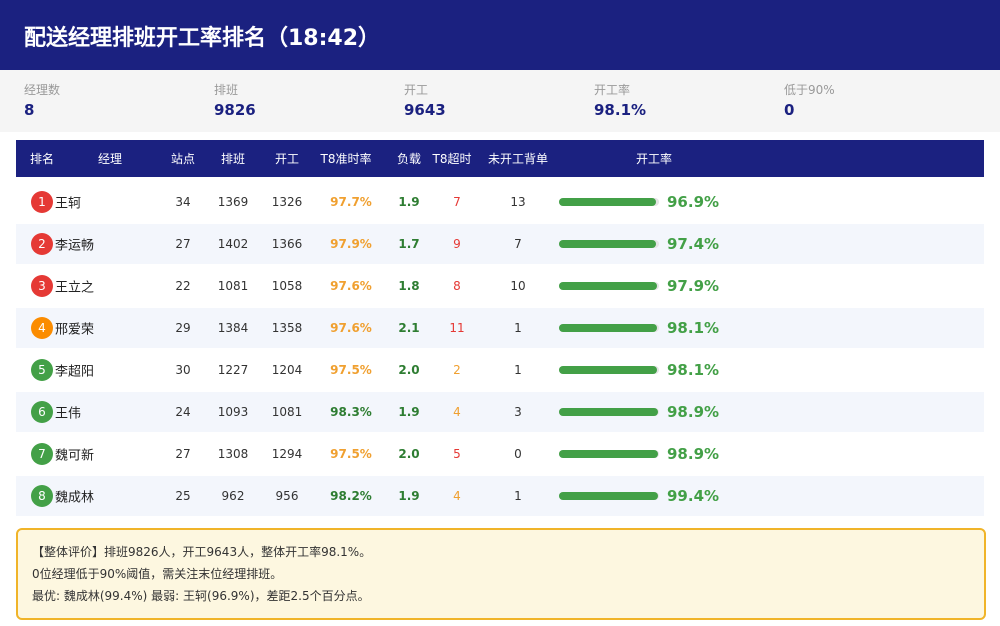 The image size is (1000, 626). I want to click on stat-label: 低于90%, so click(809, 90).